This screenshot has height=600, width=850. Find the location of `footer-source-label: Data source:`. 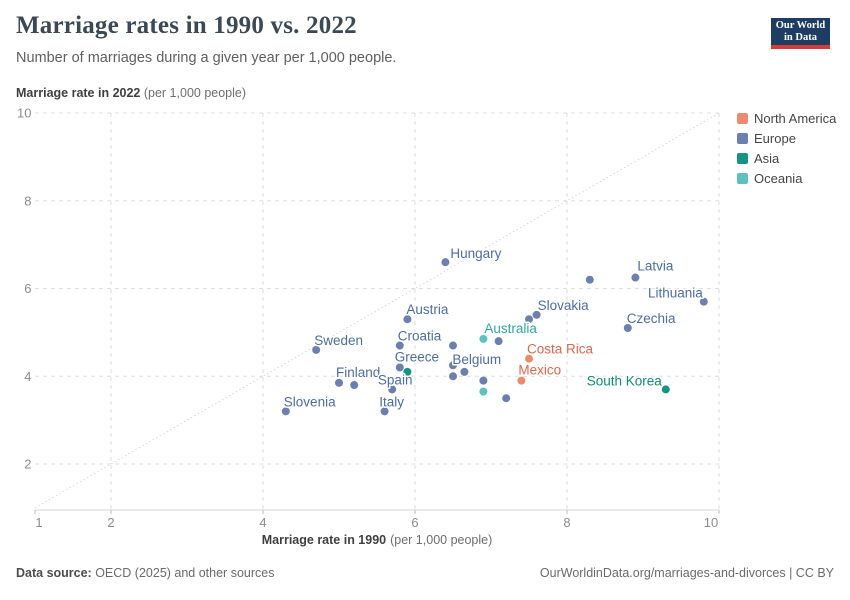

footer-source-label: Data source: is located at coordinates (54, 573).